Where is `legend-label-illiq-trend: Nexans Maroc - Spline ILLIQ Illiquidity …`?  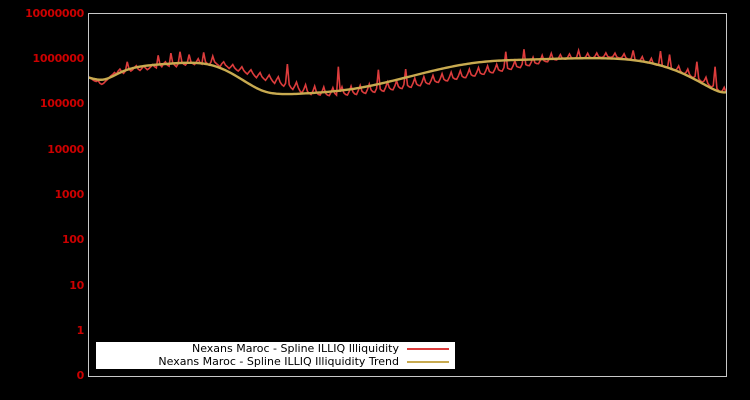
legend-label-illiq-trend: Nexans Maroc - Spline ILLIQ Illiquidity … is located at coordinates (278, 361).